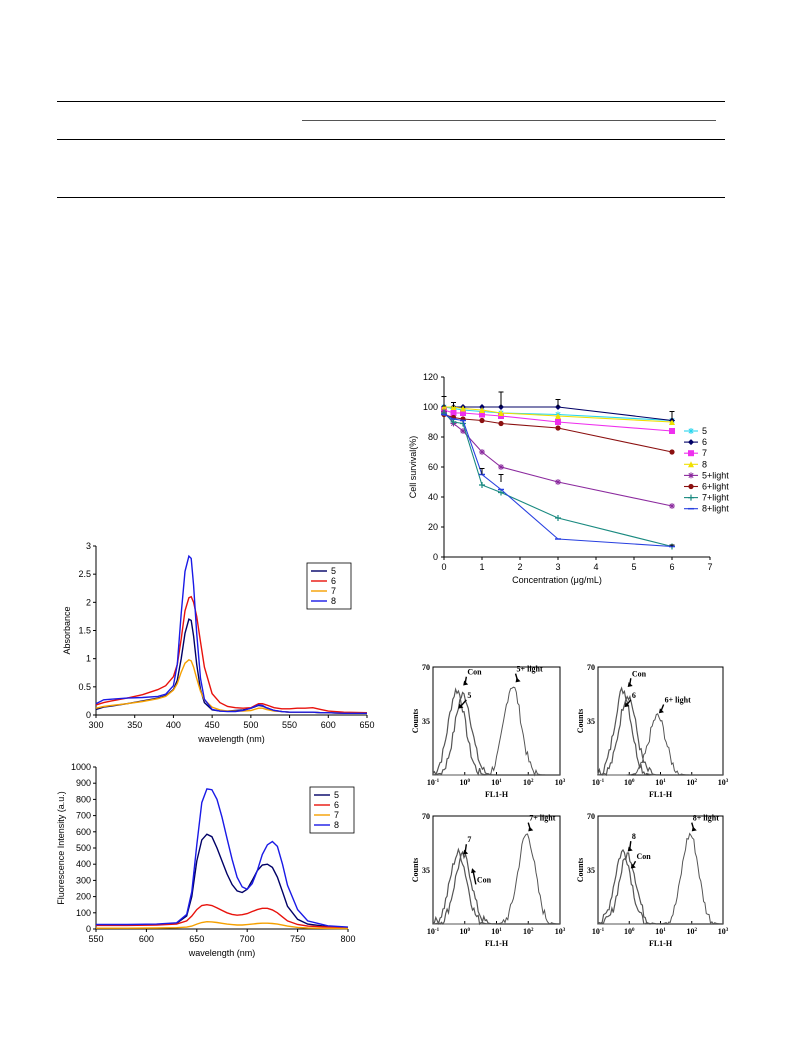 The height and width of the screenshot is (1057, 793). What do you see at coordinates (474, 877) in the screenshot?
I see `annotation-arrow` at bounding box center [474, 877].